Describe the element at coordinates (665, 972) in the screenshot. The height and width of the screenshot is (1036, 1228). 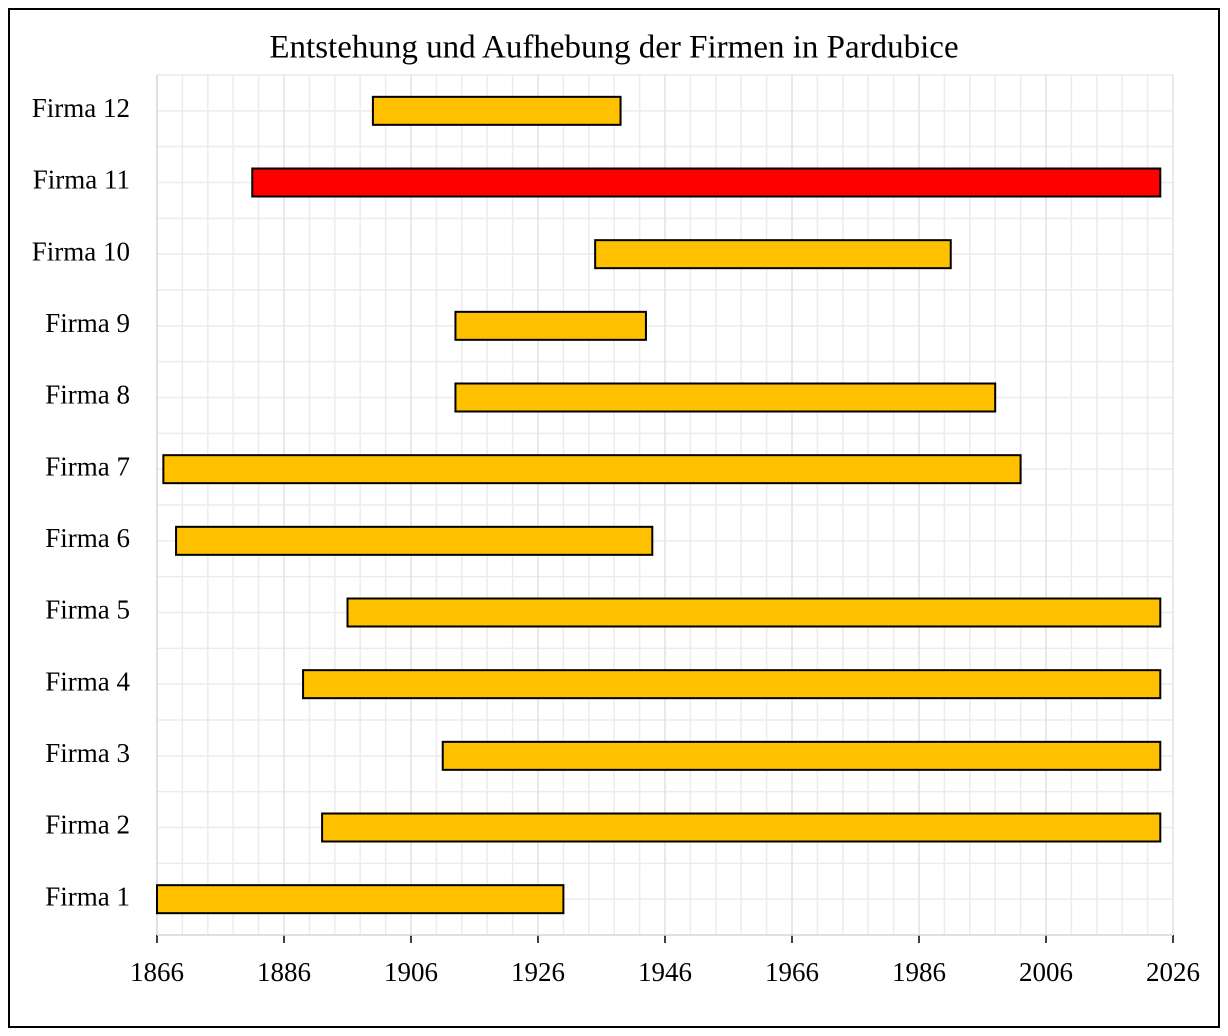
I see `x-tick-label: 1946` at that location.